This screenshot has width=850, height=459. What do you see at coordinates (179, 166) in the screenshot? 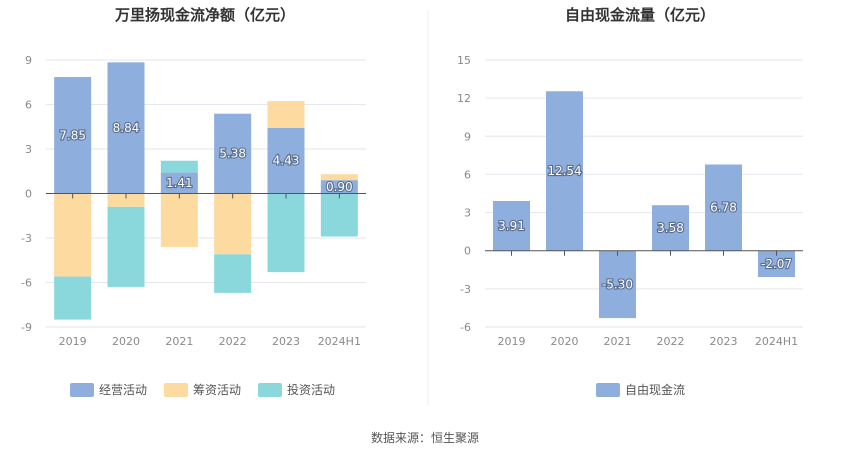
I see `left-bar-投资活动-2021` at bounding box center [179, 166].